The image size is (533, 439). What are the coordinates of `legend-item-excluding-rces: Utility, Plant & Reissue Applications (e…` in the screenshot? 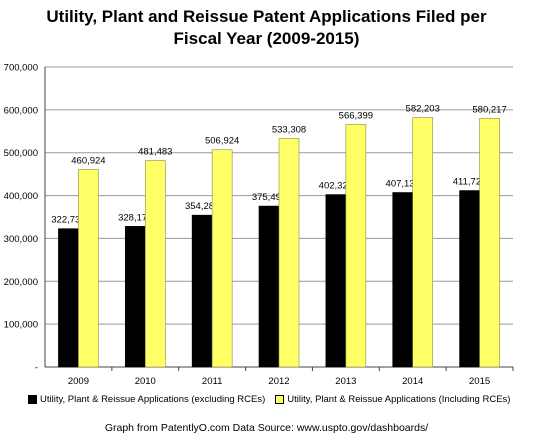 It's located at (146, 399).